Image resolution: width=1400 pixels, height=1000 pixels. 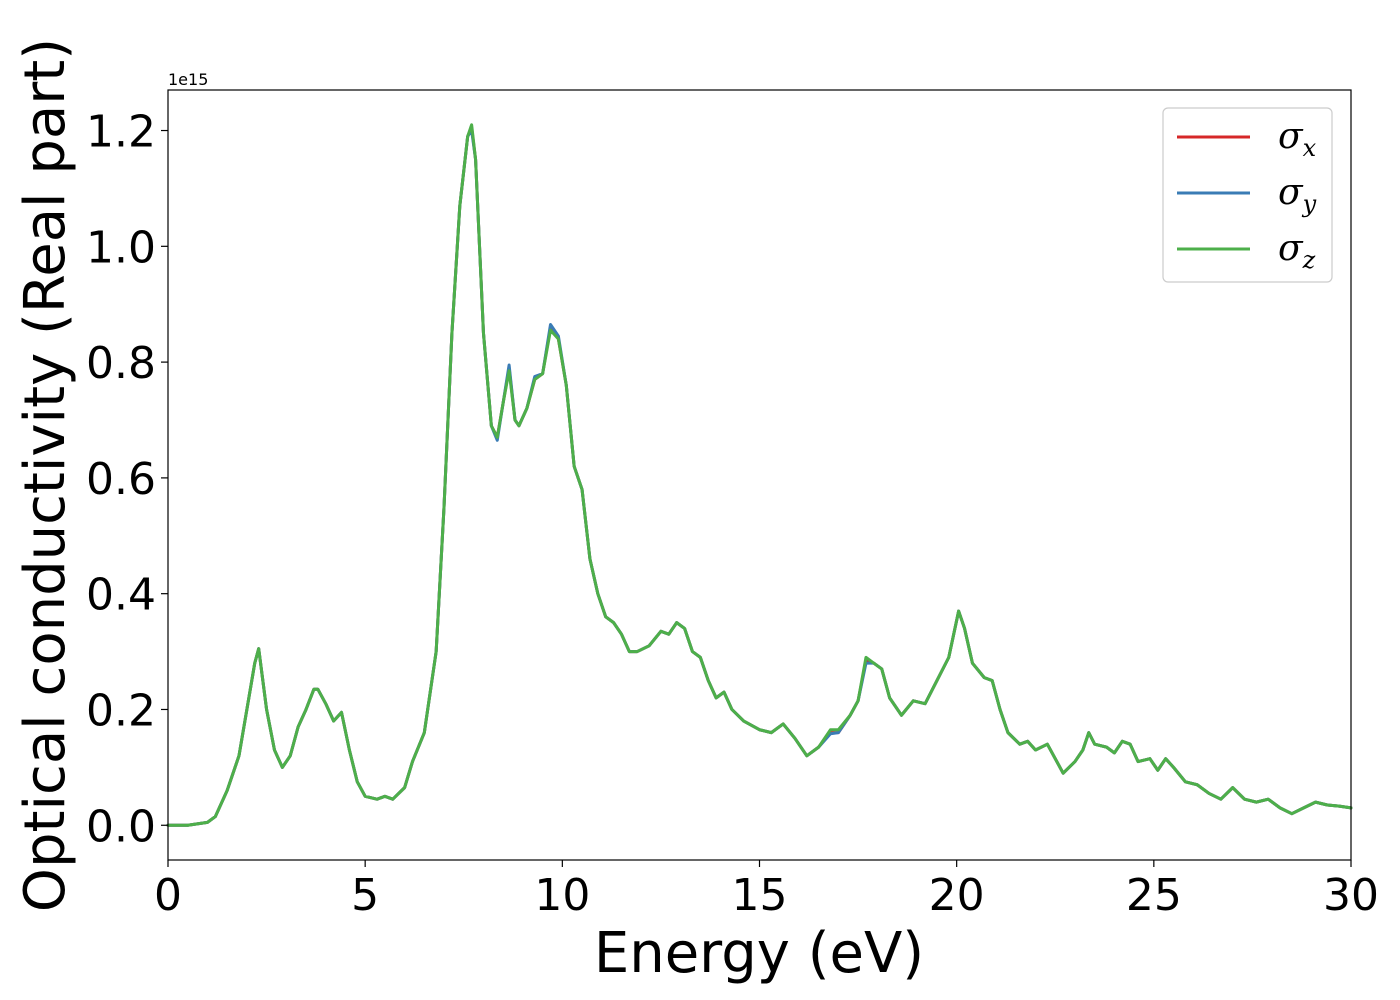 I want to click on y-tick-label: 1.2, so click(x=121, y=132).